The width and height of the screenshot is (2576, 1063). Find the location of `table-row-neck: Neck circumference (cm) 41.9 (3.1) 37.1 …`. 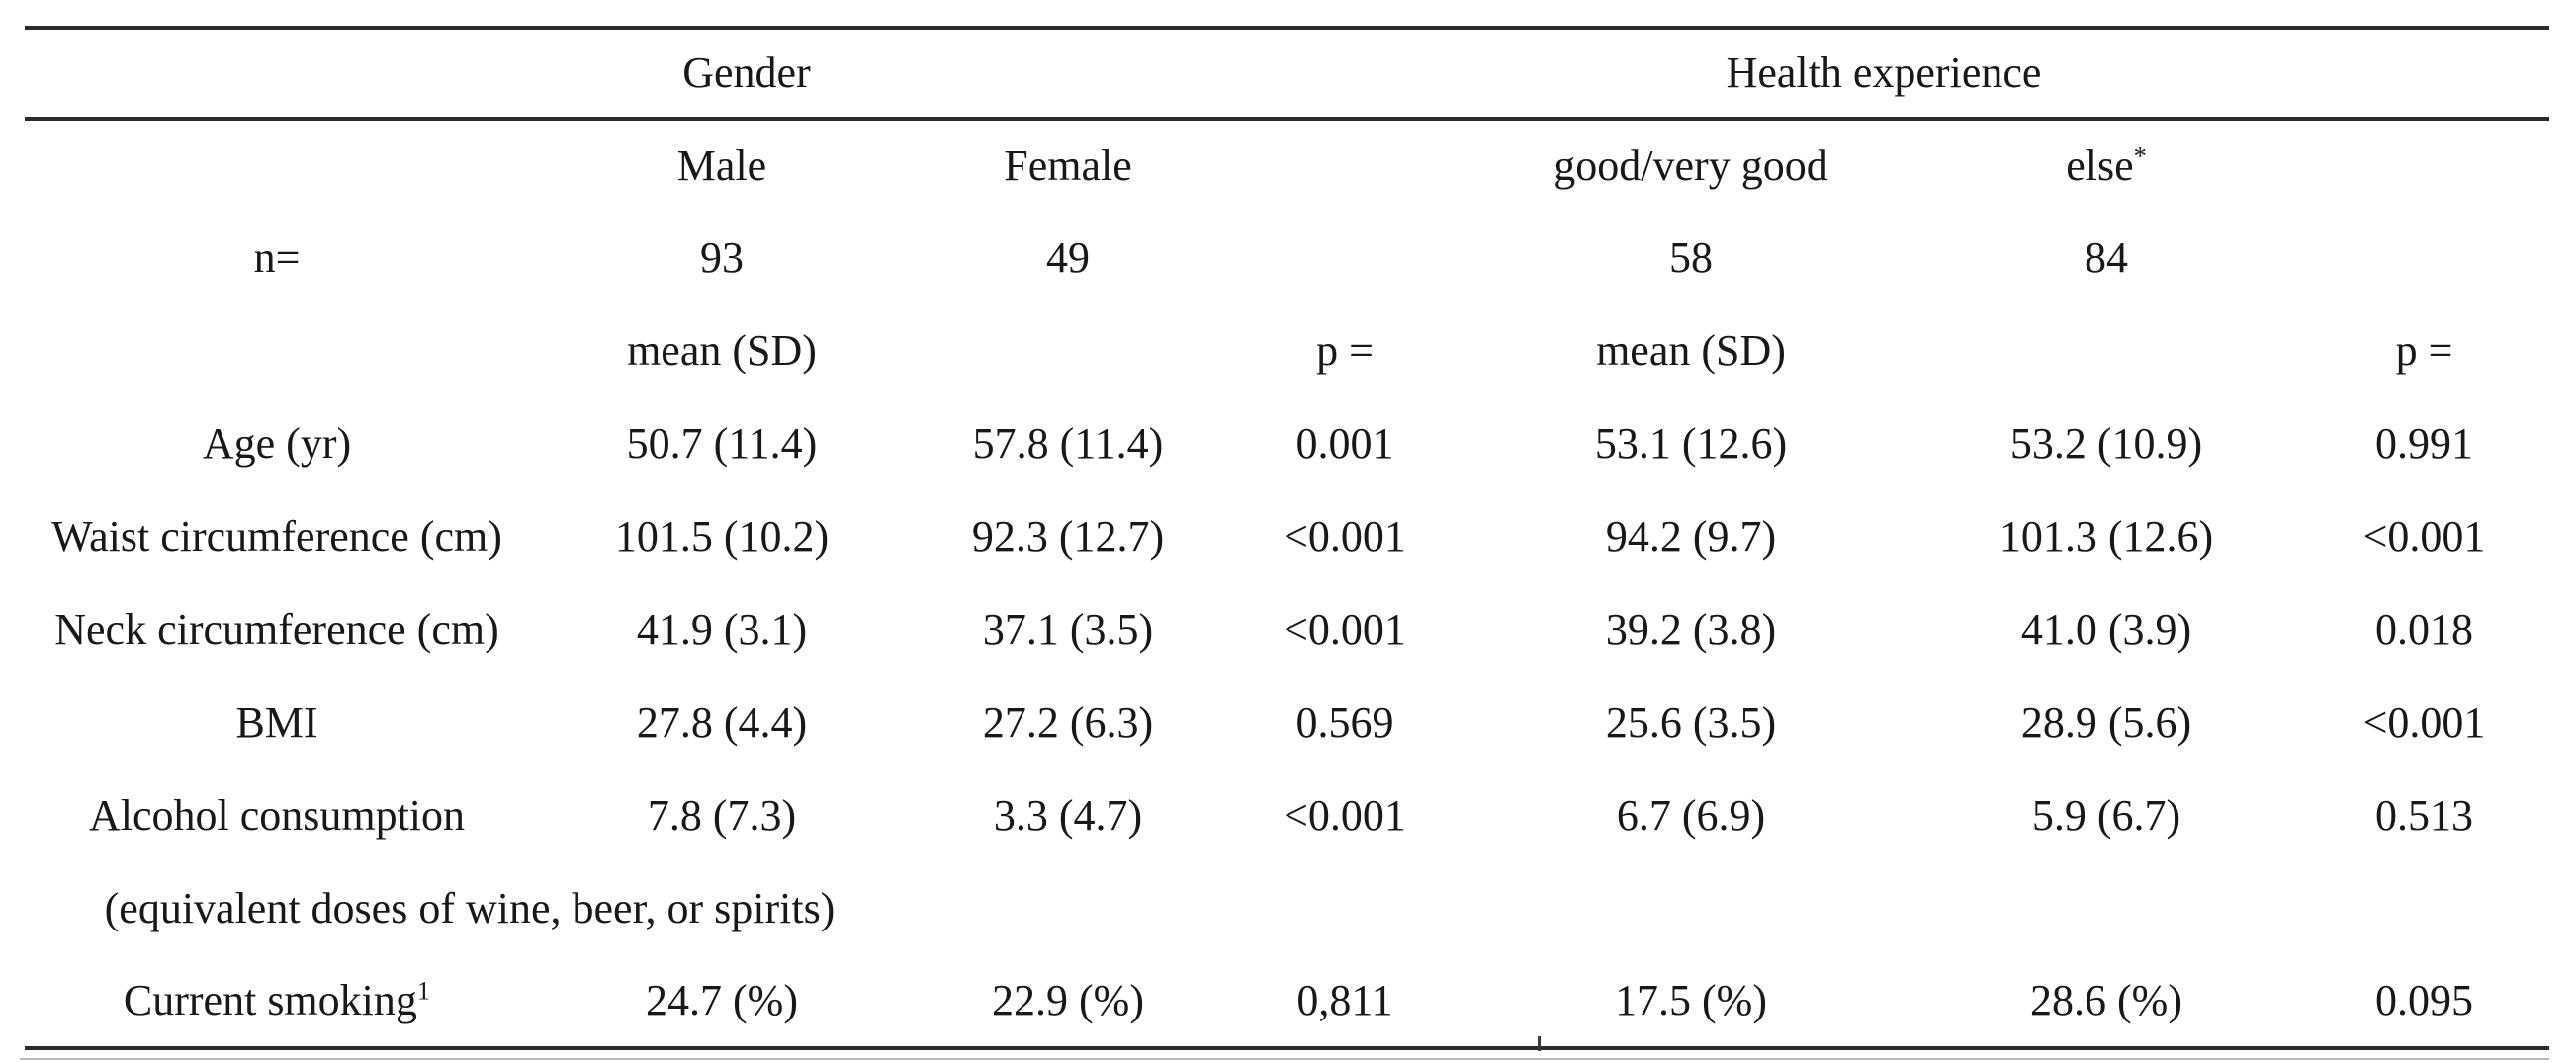

table-row-neck: Neck circumference (cm) 41.9 (3.1) 37.1 … is located at coordinates (1287, 629).